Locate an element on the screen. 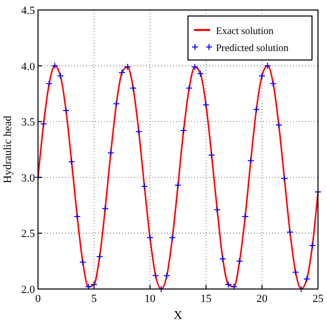  legend-label: Predicted solution is located at coordinates (252, 48).